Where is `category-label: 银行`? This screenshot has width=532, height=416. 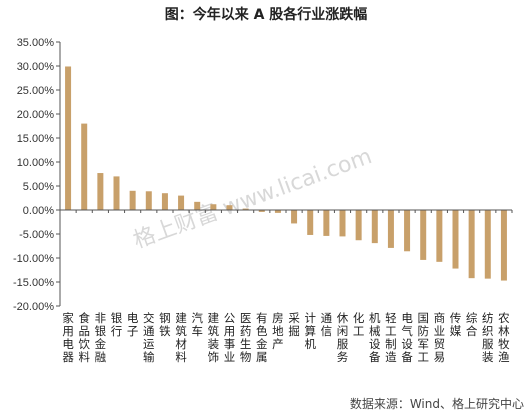 category-label: 银行 is located at coordinates (117, 324).